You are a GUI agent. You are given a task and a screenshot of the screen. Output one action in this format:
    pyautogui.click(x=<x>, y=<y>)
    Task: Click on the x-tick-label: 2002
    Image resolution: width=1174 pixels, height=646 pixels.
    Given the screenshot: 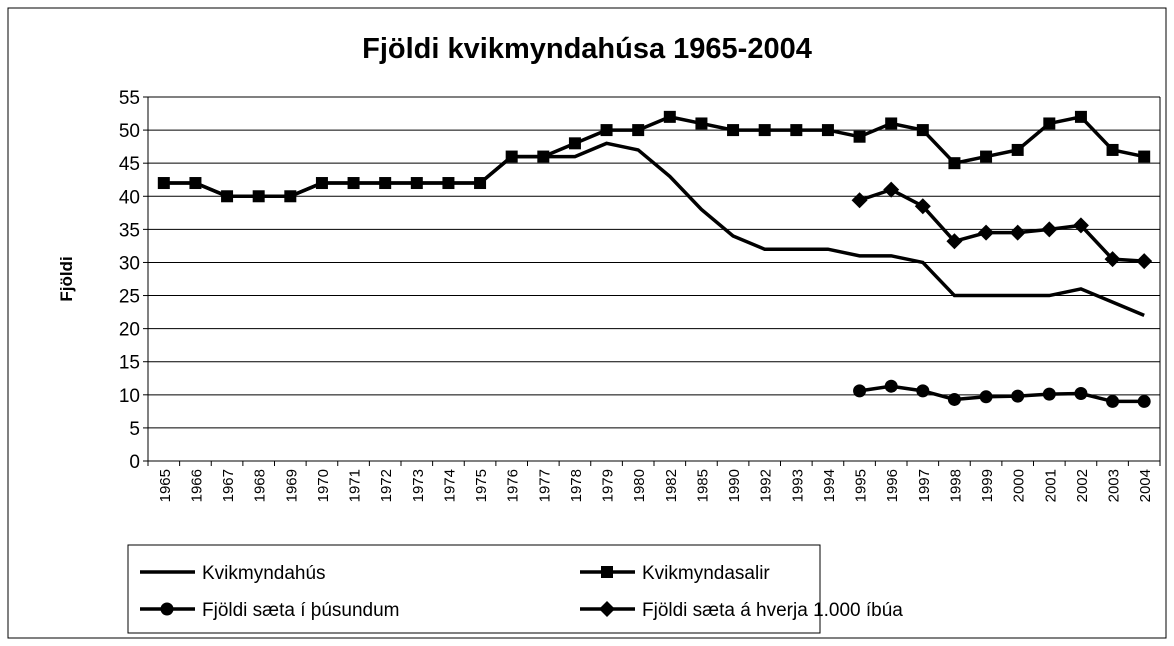 What is the action you would take?
    pyautogui.click(x=1082, y=485)
    